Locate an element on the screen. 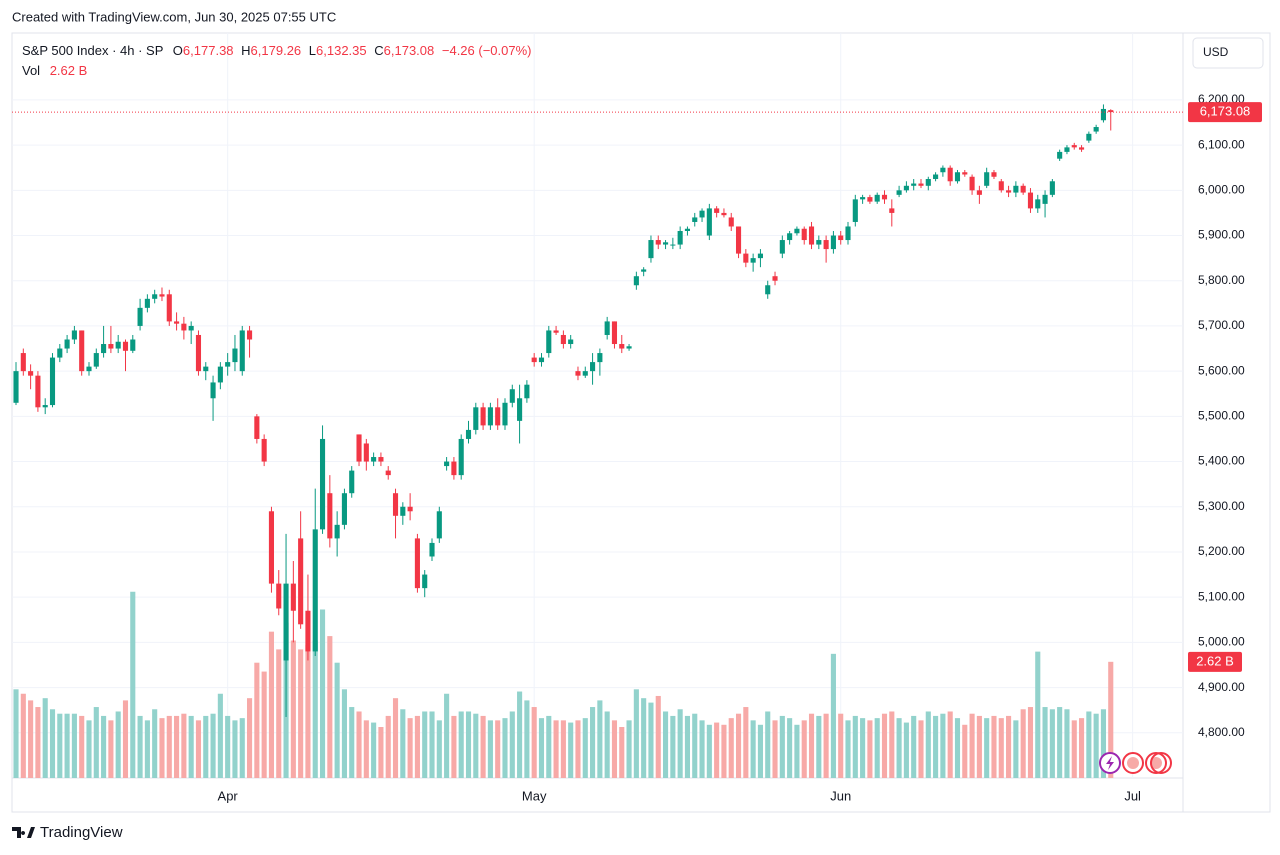 The height and width of the screenshot is (855, 1280). event-icon is located at coordinates (1161, 763).